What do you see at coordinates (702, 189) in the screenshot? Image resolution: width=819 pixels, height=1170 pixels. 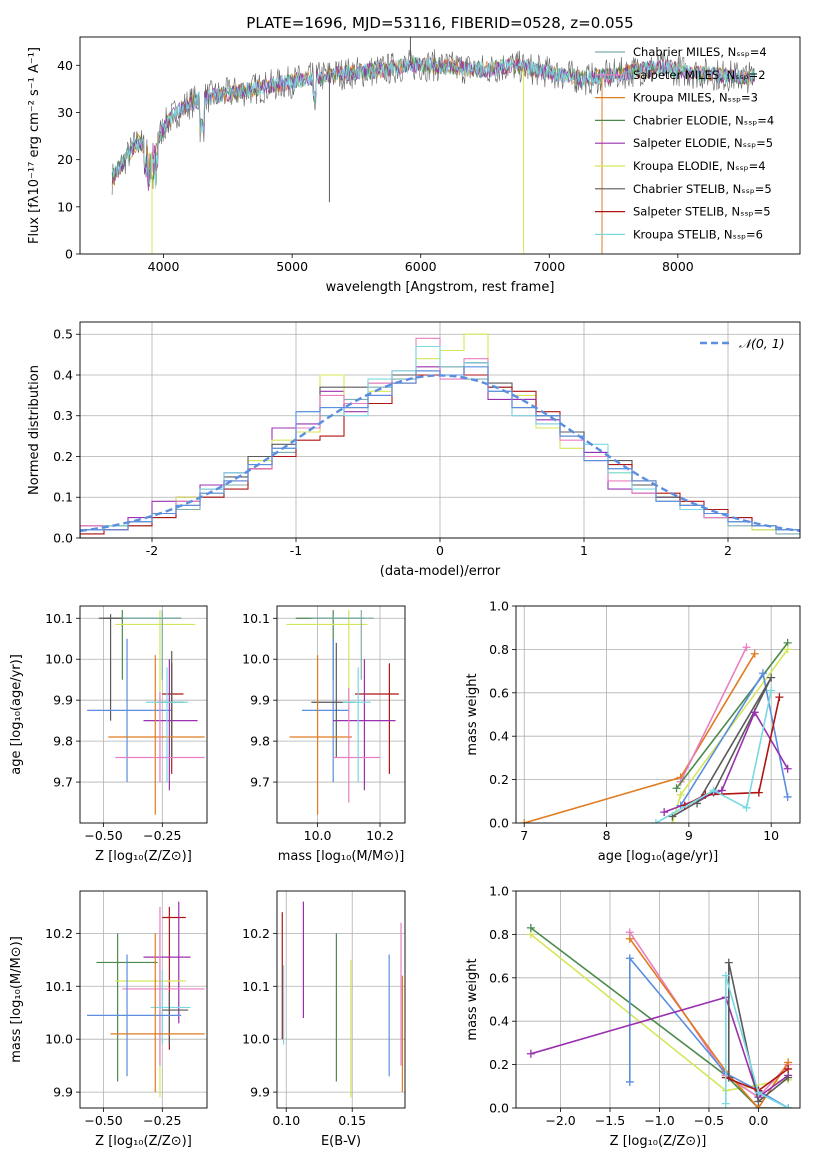 I see `legend-entry: Chabrier STELIB, Nₛₛₚ=5` at bounding box center [702, 189].